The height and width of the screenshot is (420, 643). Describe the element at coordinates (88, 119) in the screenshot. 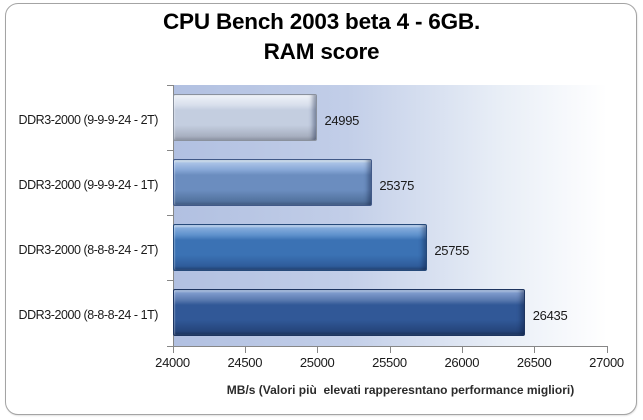

I see `category-label: DDR3-2000 (9-9-9-24 - 2T)` at that location.